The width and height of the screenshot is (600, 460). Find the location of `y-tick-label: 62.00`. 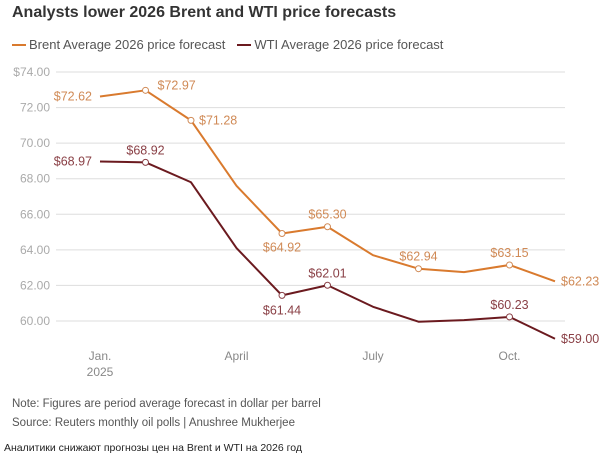

y-tick-label: 62.00 is located at coordinates (35, 285).